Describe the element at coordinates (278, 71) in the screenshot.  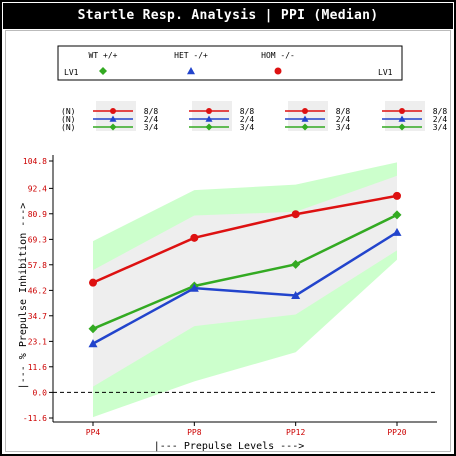
I see `legend-marker-circle` at that location.